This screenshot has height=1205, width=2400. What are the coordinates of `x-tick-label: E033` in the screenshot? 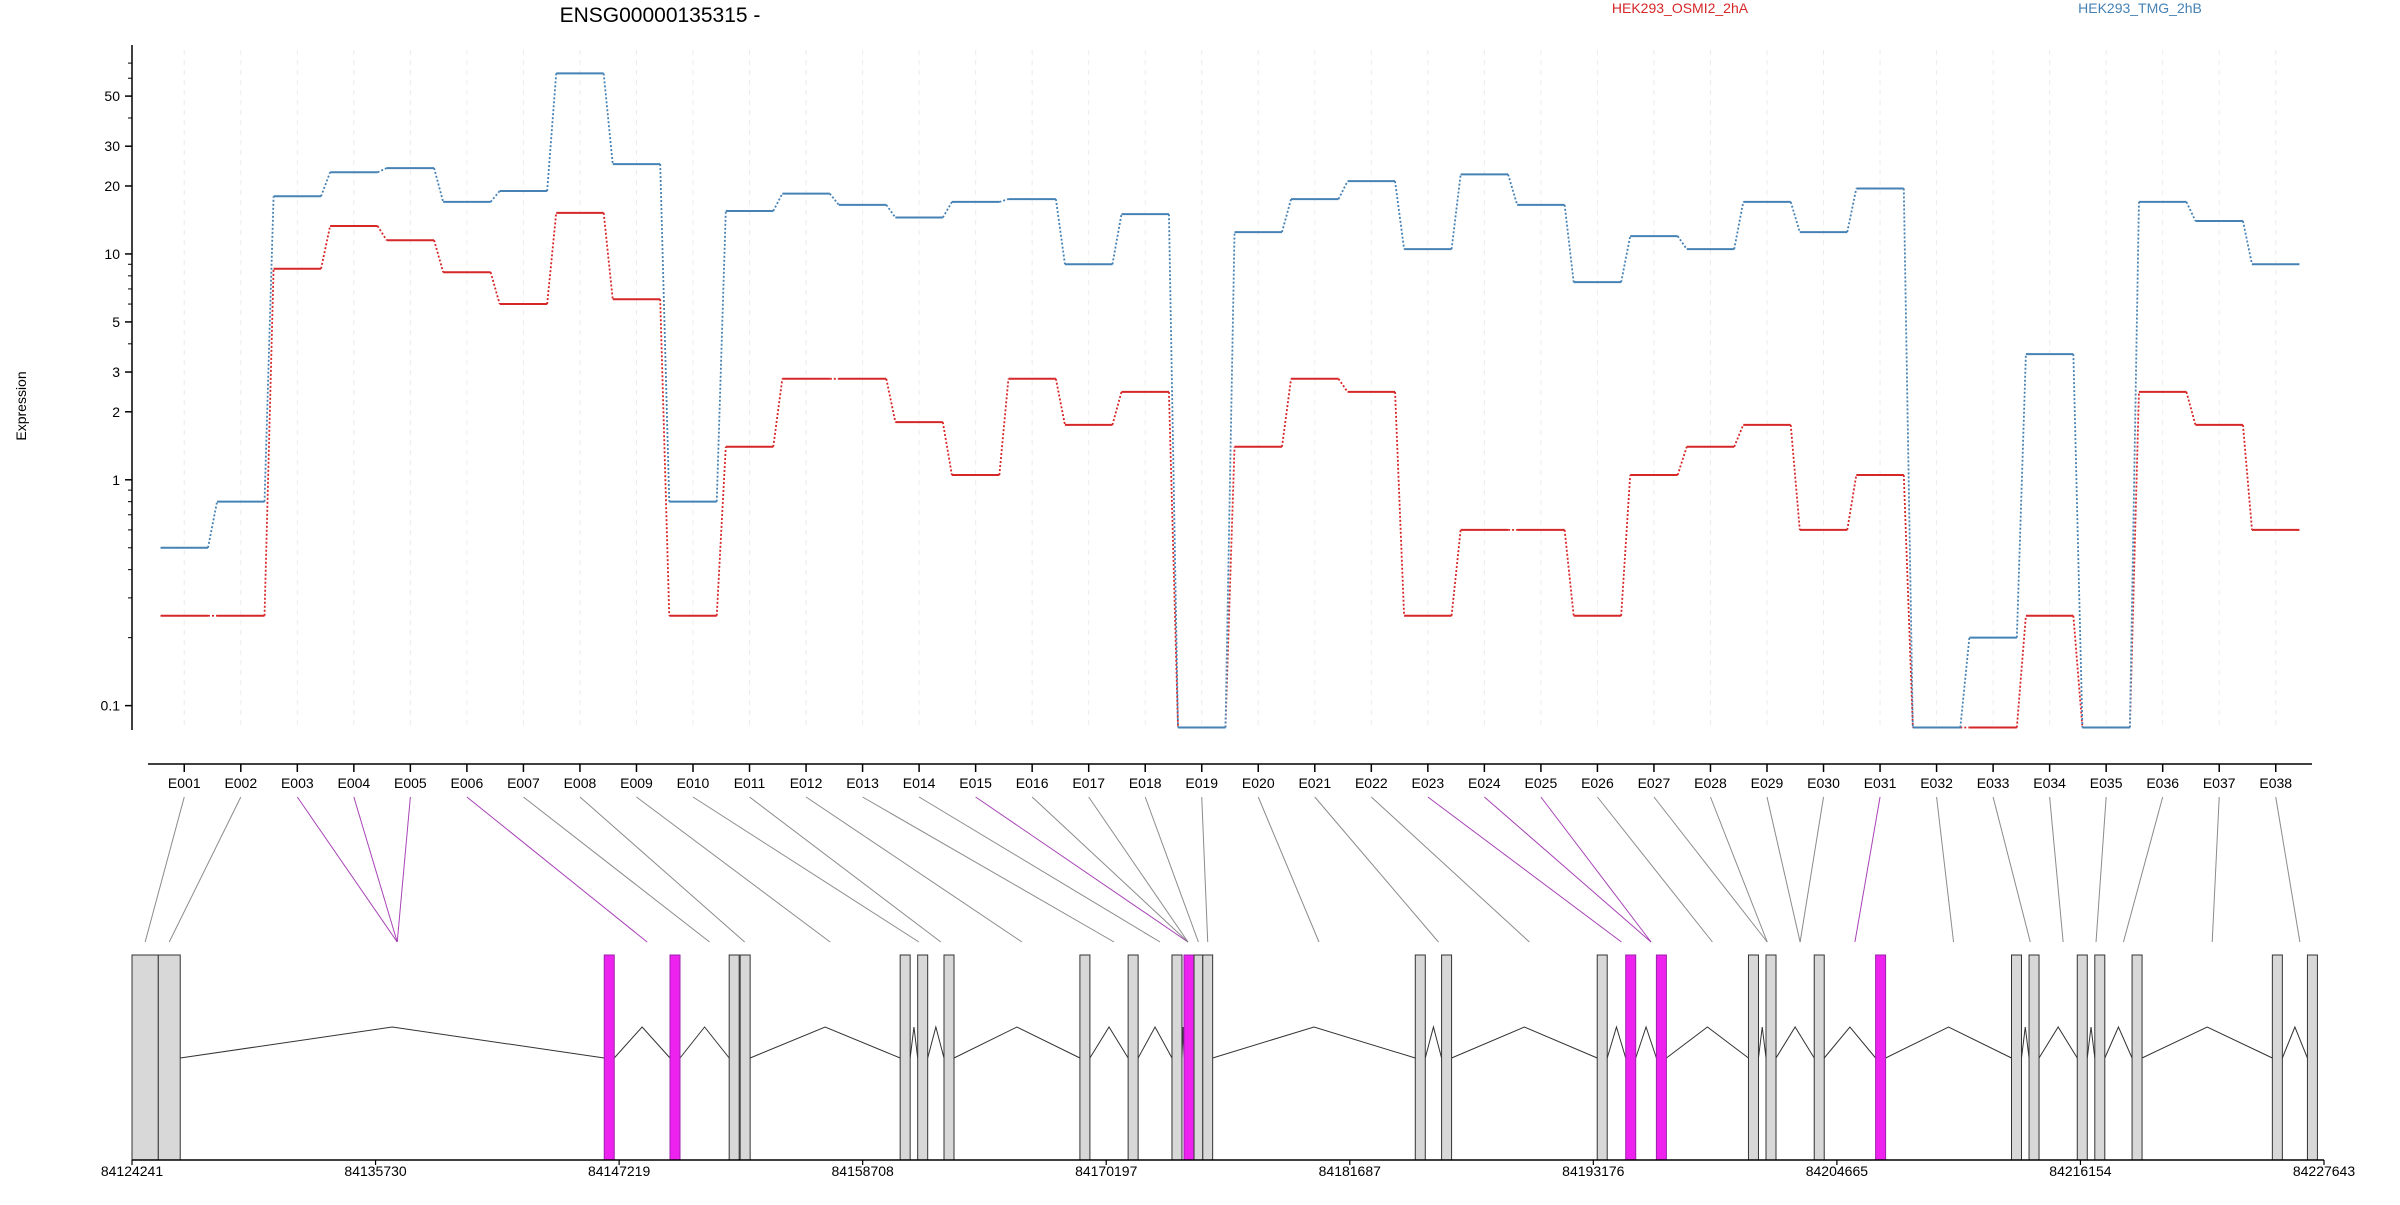 It's located at (1993, 783).